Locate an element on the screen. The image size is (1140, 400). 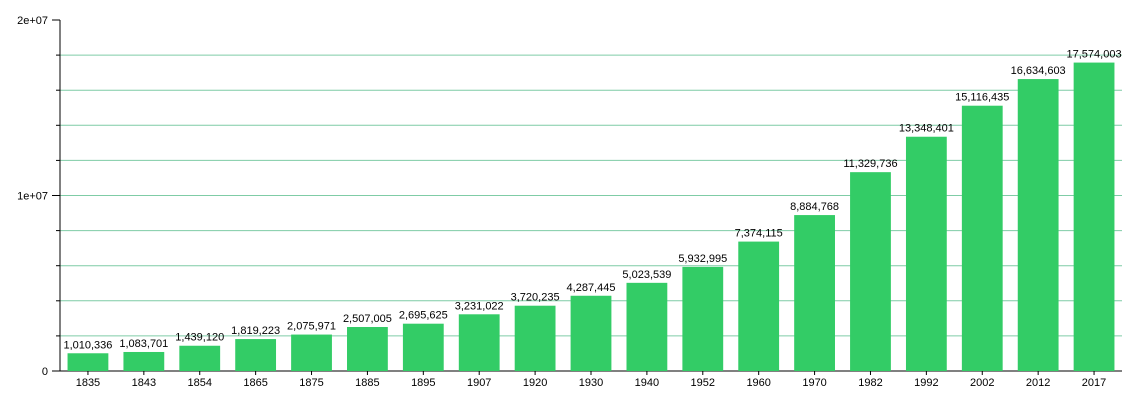
x-tick-label: 1885 is located at coordinates (367, 383).